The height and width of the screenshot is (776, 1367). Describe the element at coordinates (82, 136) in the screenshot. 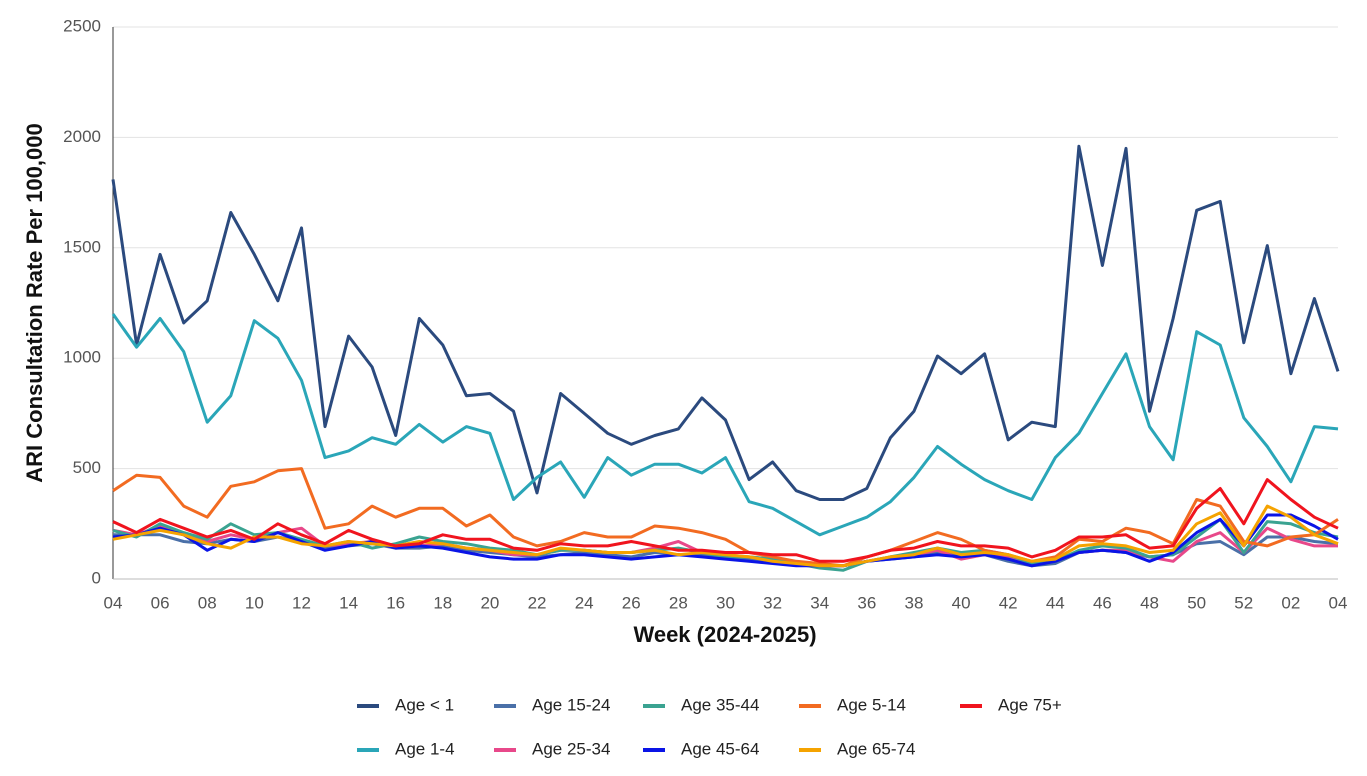

I see `y-tick-label: 2000` at that location.